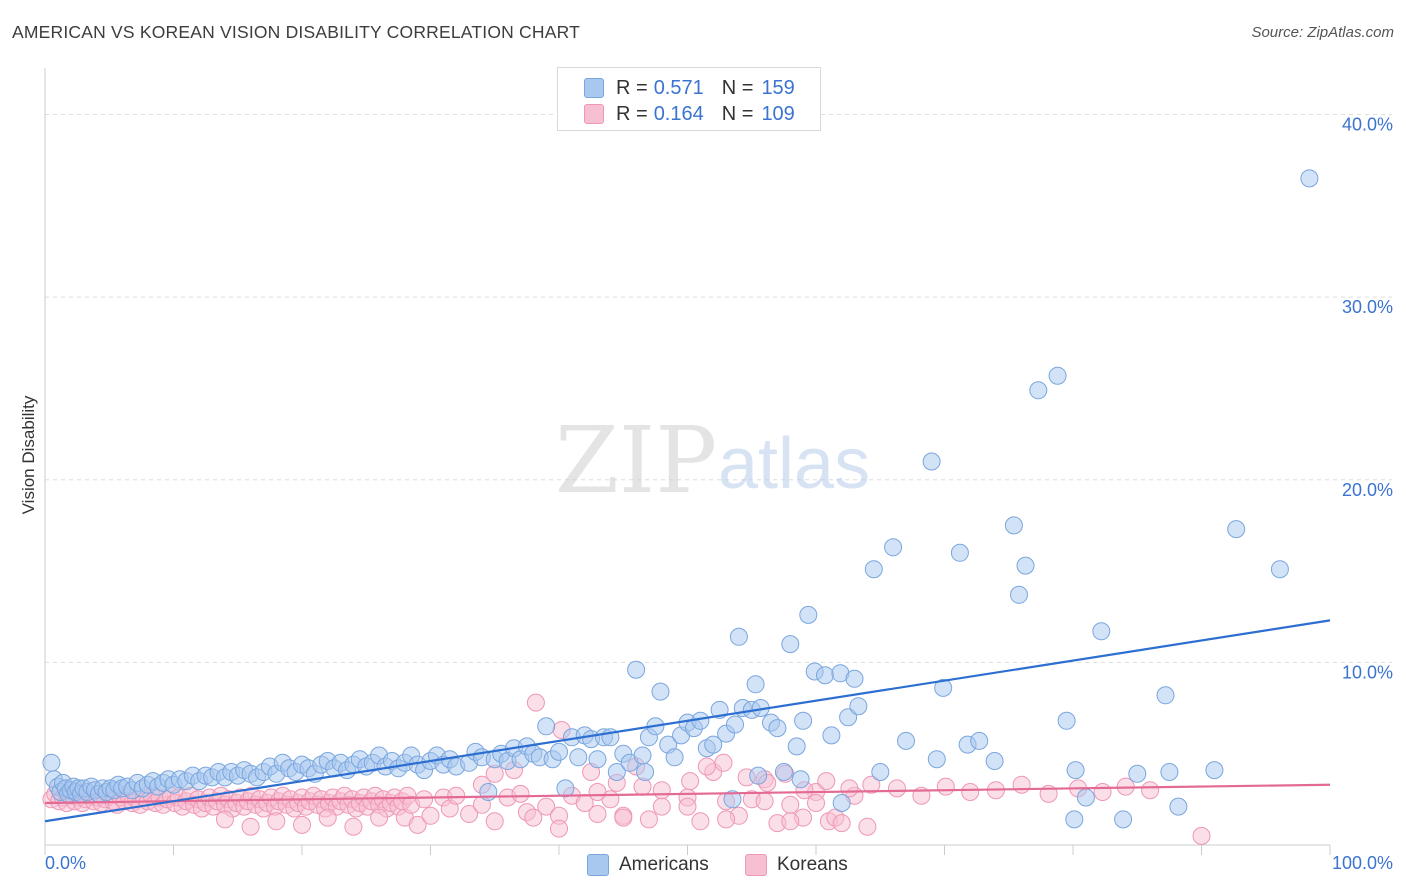 This screenshot has height=892, width=1406. I want to click on koreans-legend-label: Koreans, so click(812, 864).